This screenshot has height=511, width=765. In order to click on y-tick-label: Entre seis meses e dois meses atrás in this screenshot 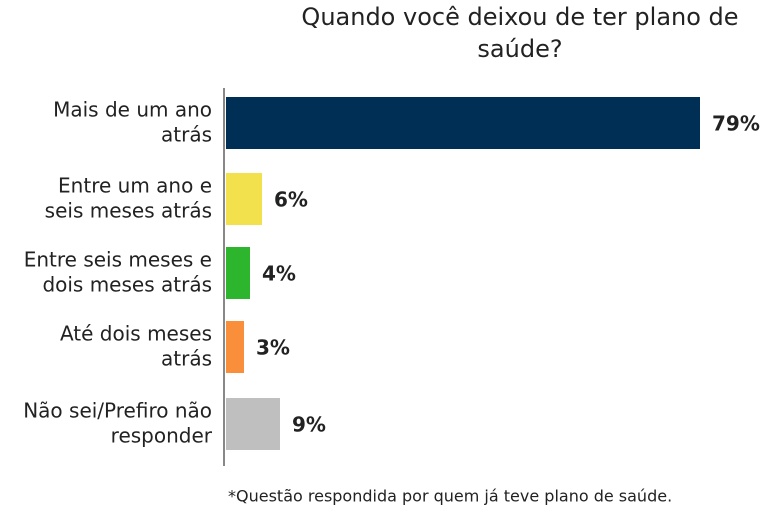, I will do `click(118, 271)`.